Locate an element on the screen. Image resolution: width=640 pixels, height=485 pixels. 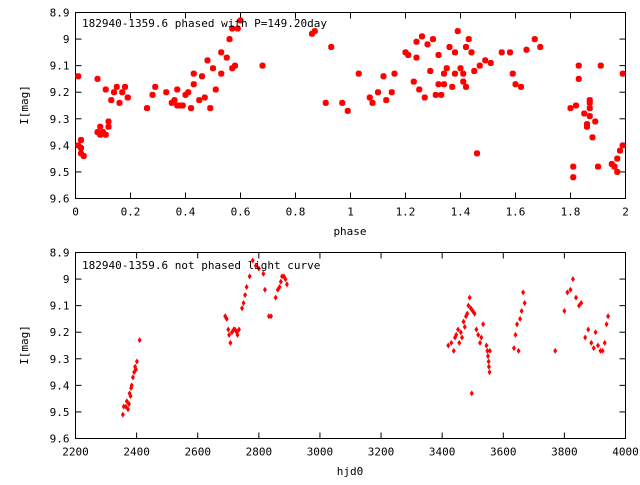
y-tick-label: 9.4 is located at coordinates (60, 385).